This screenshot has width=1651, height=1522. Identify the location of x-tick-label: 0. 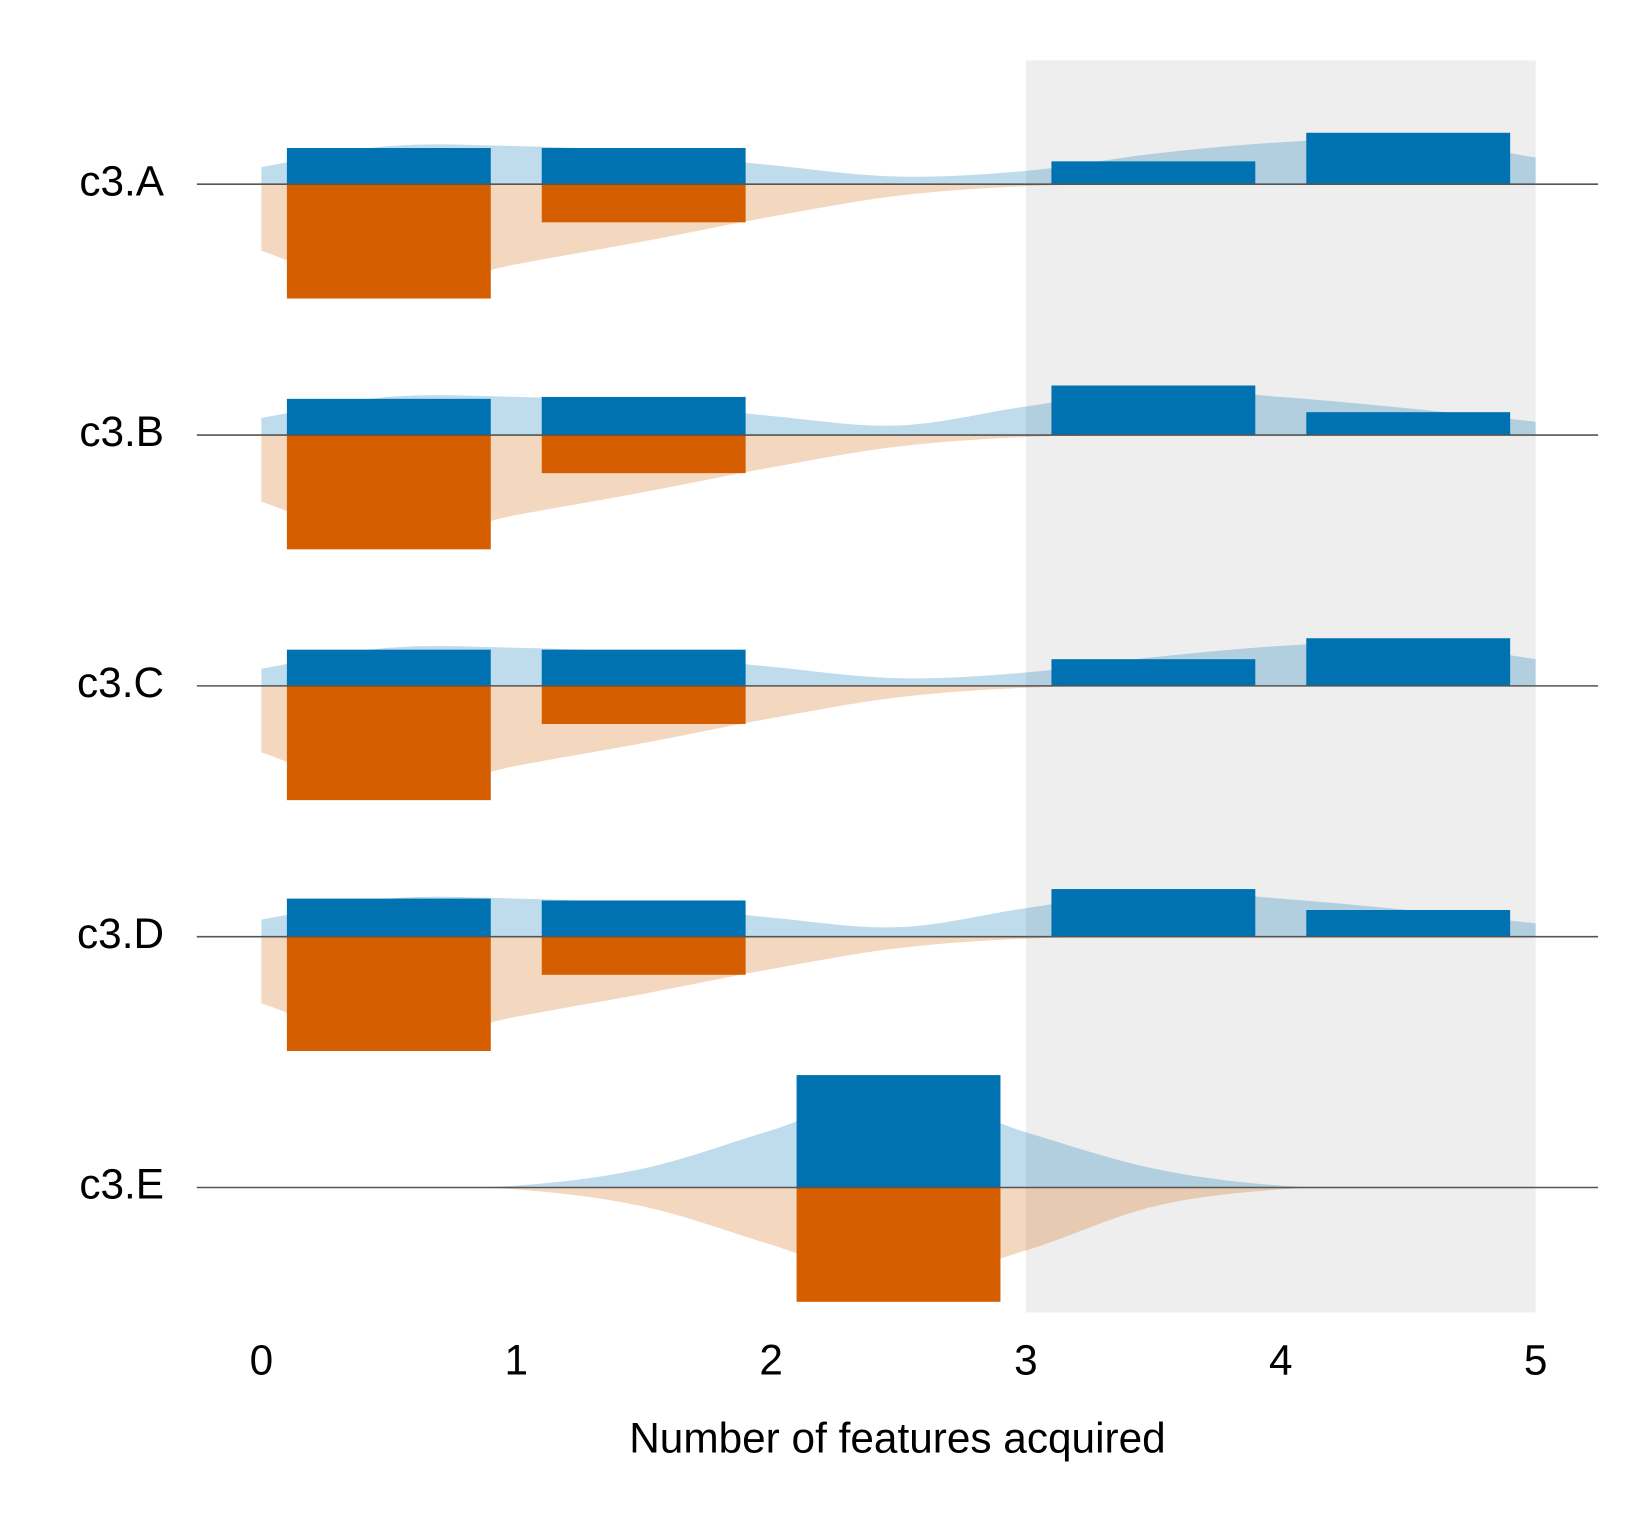
(262, 1359).